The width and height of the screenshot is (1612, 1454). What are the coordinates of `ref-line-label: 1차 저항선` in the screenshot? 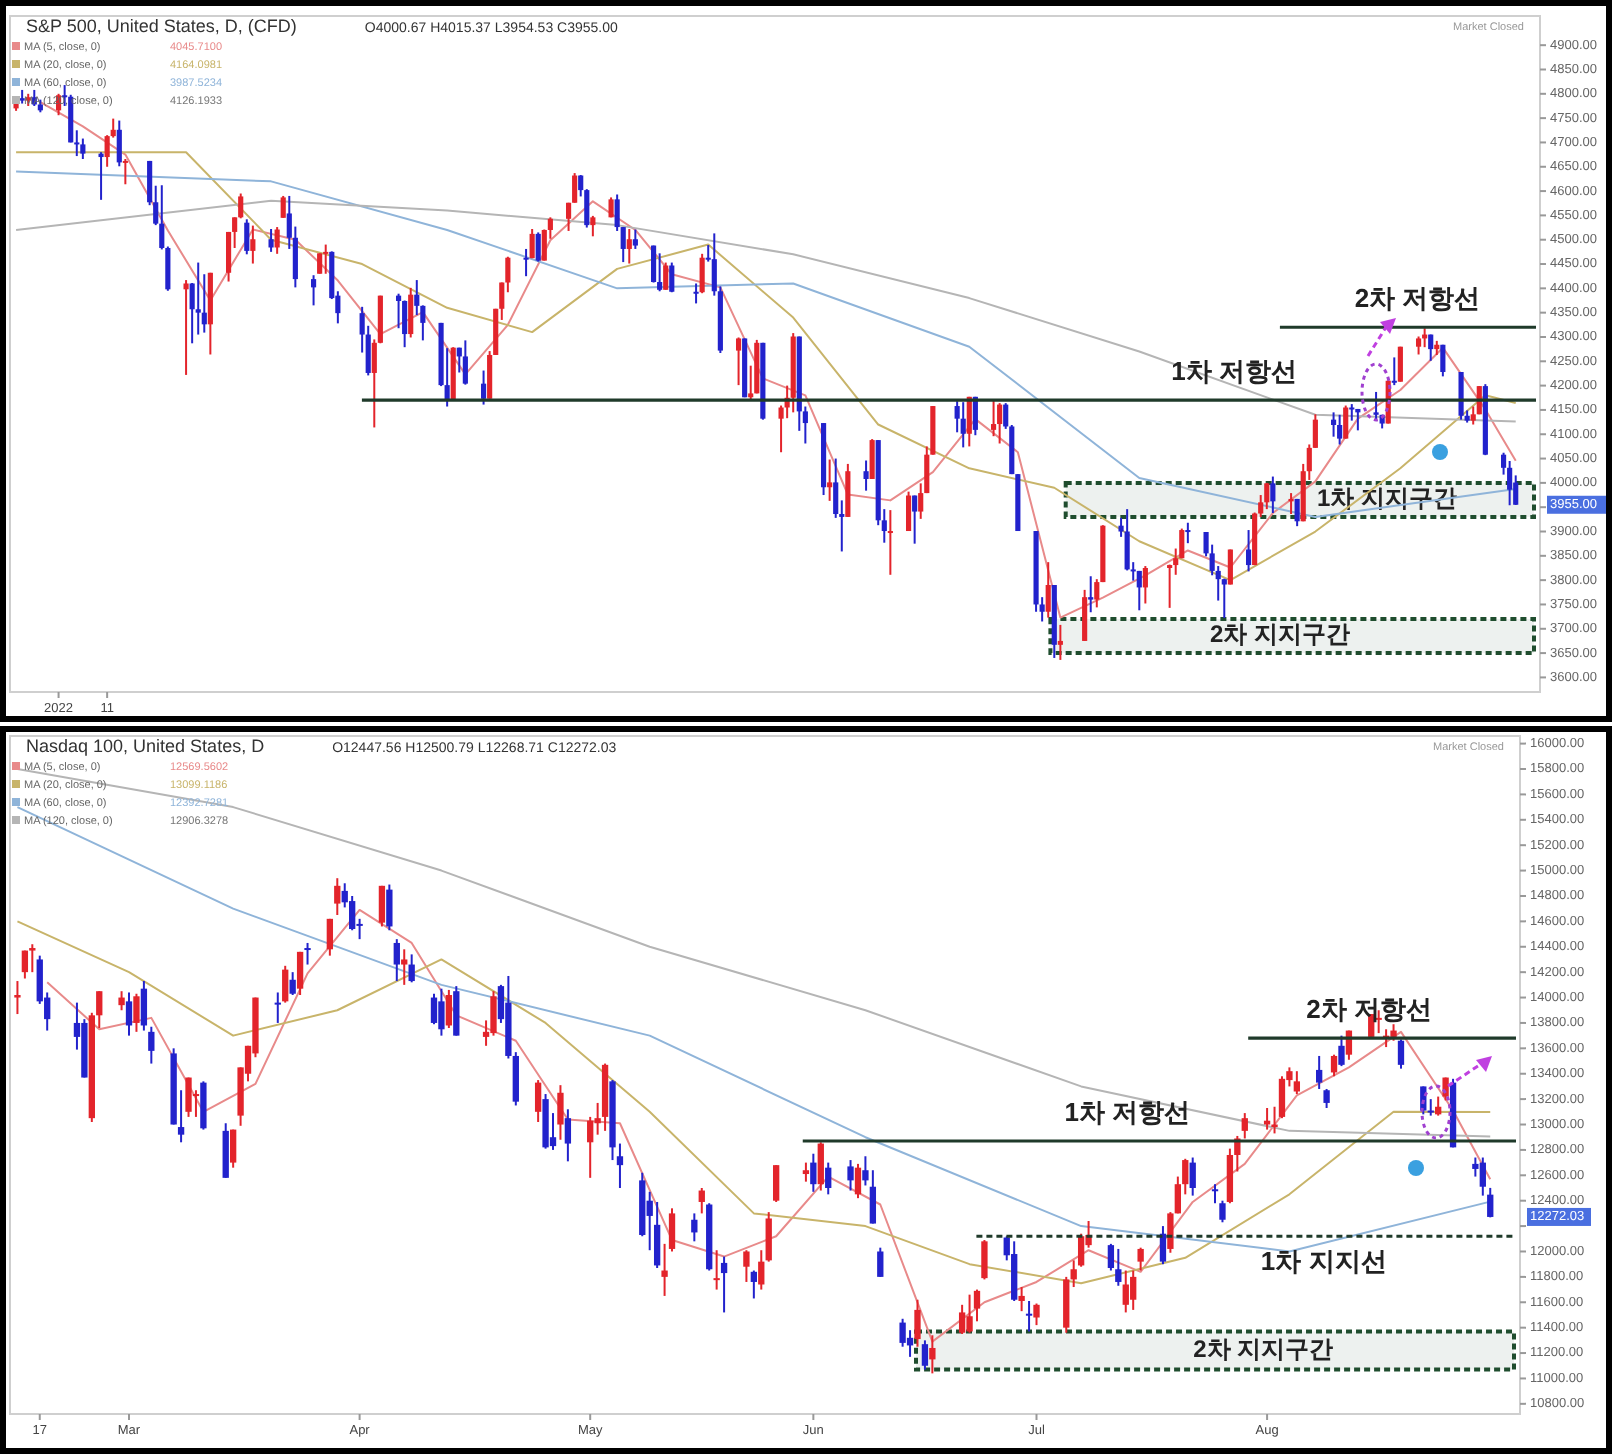 It's located at (1127, 1112).